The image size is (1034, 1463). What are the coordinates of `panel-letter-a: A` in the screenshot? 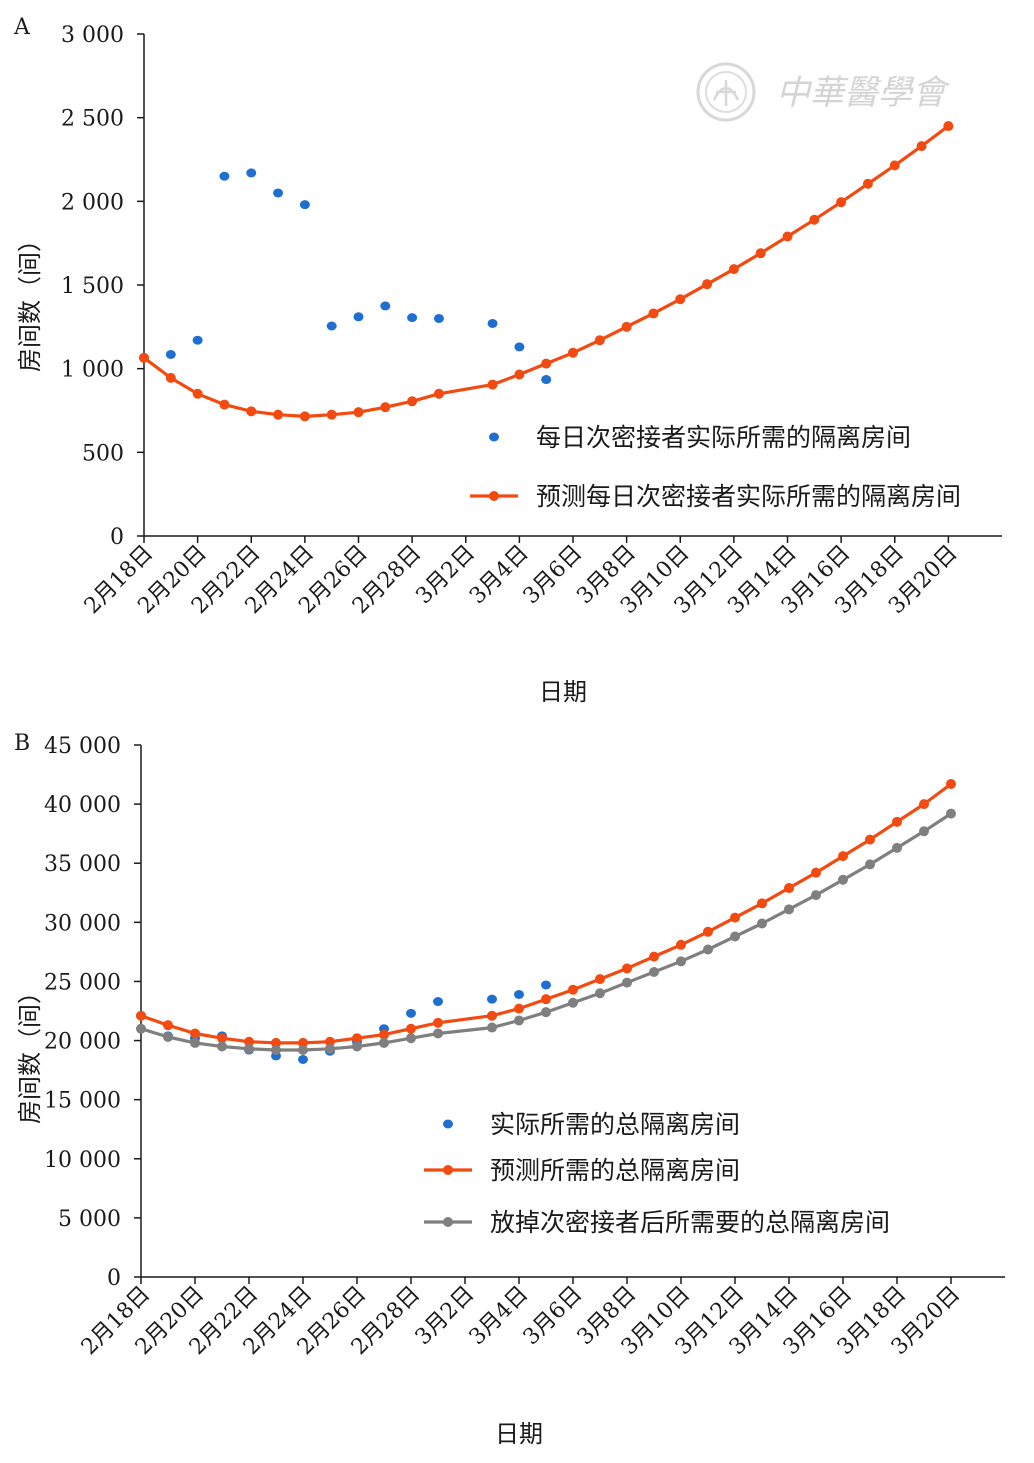 It's located at (22, 27).